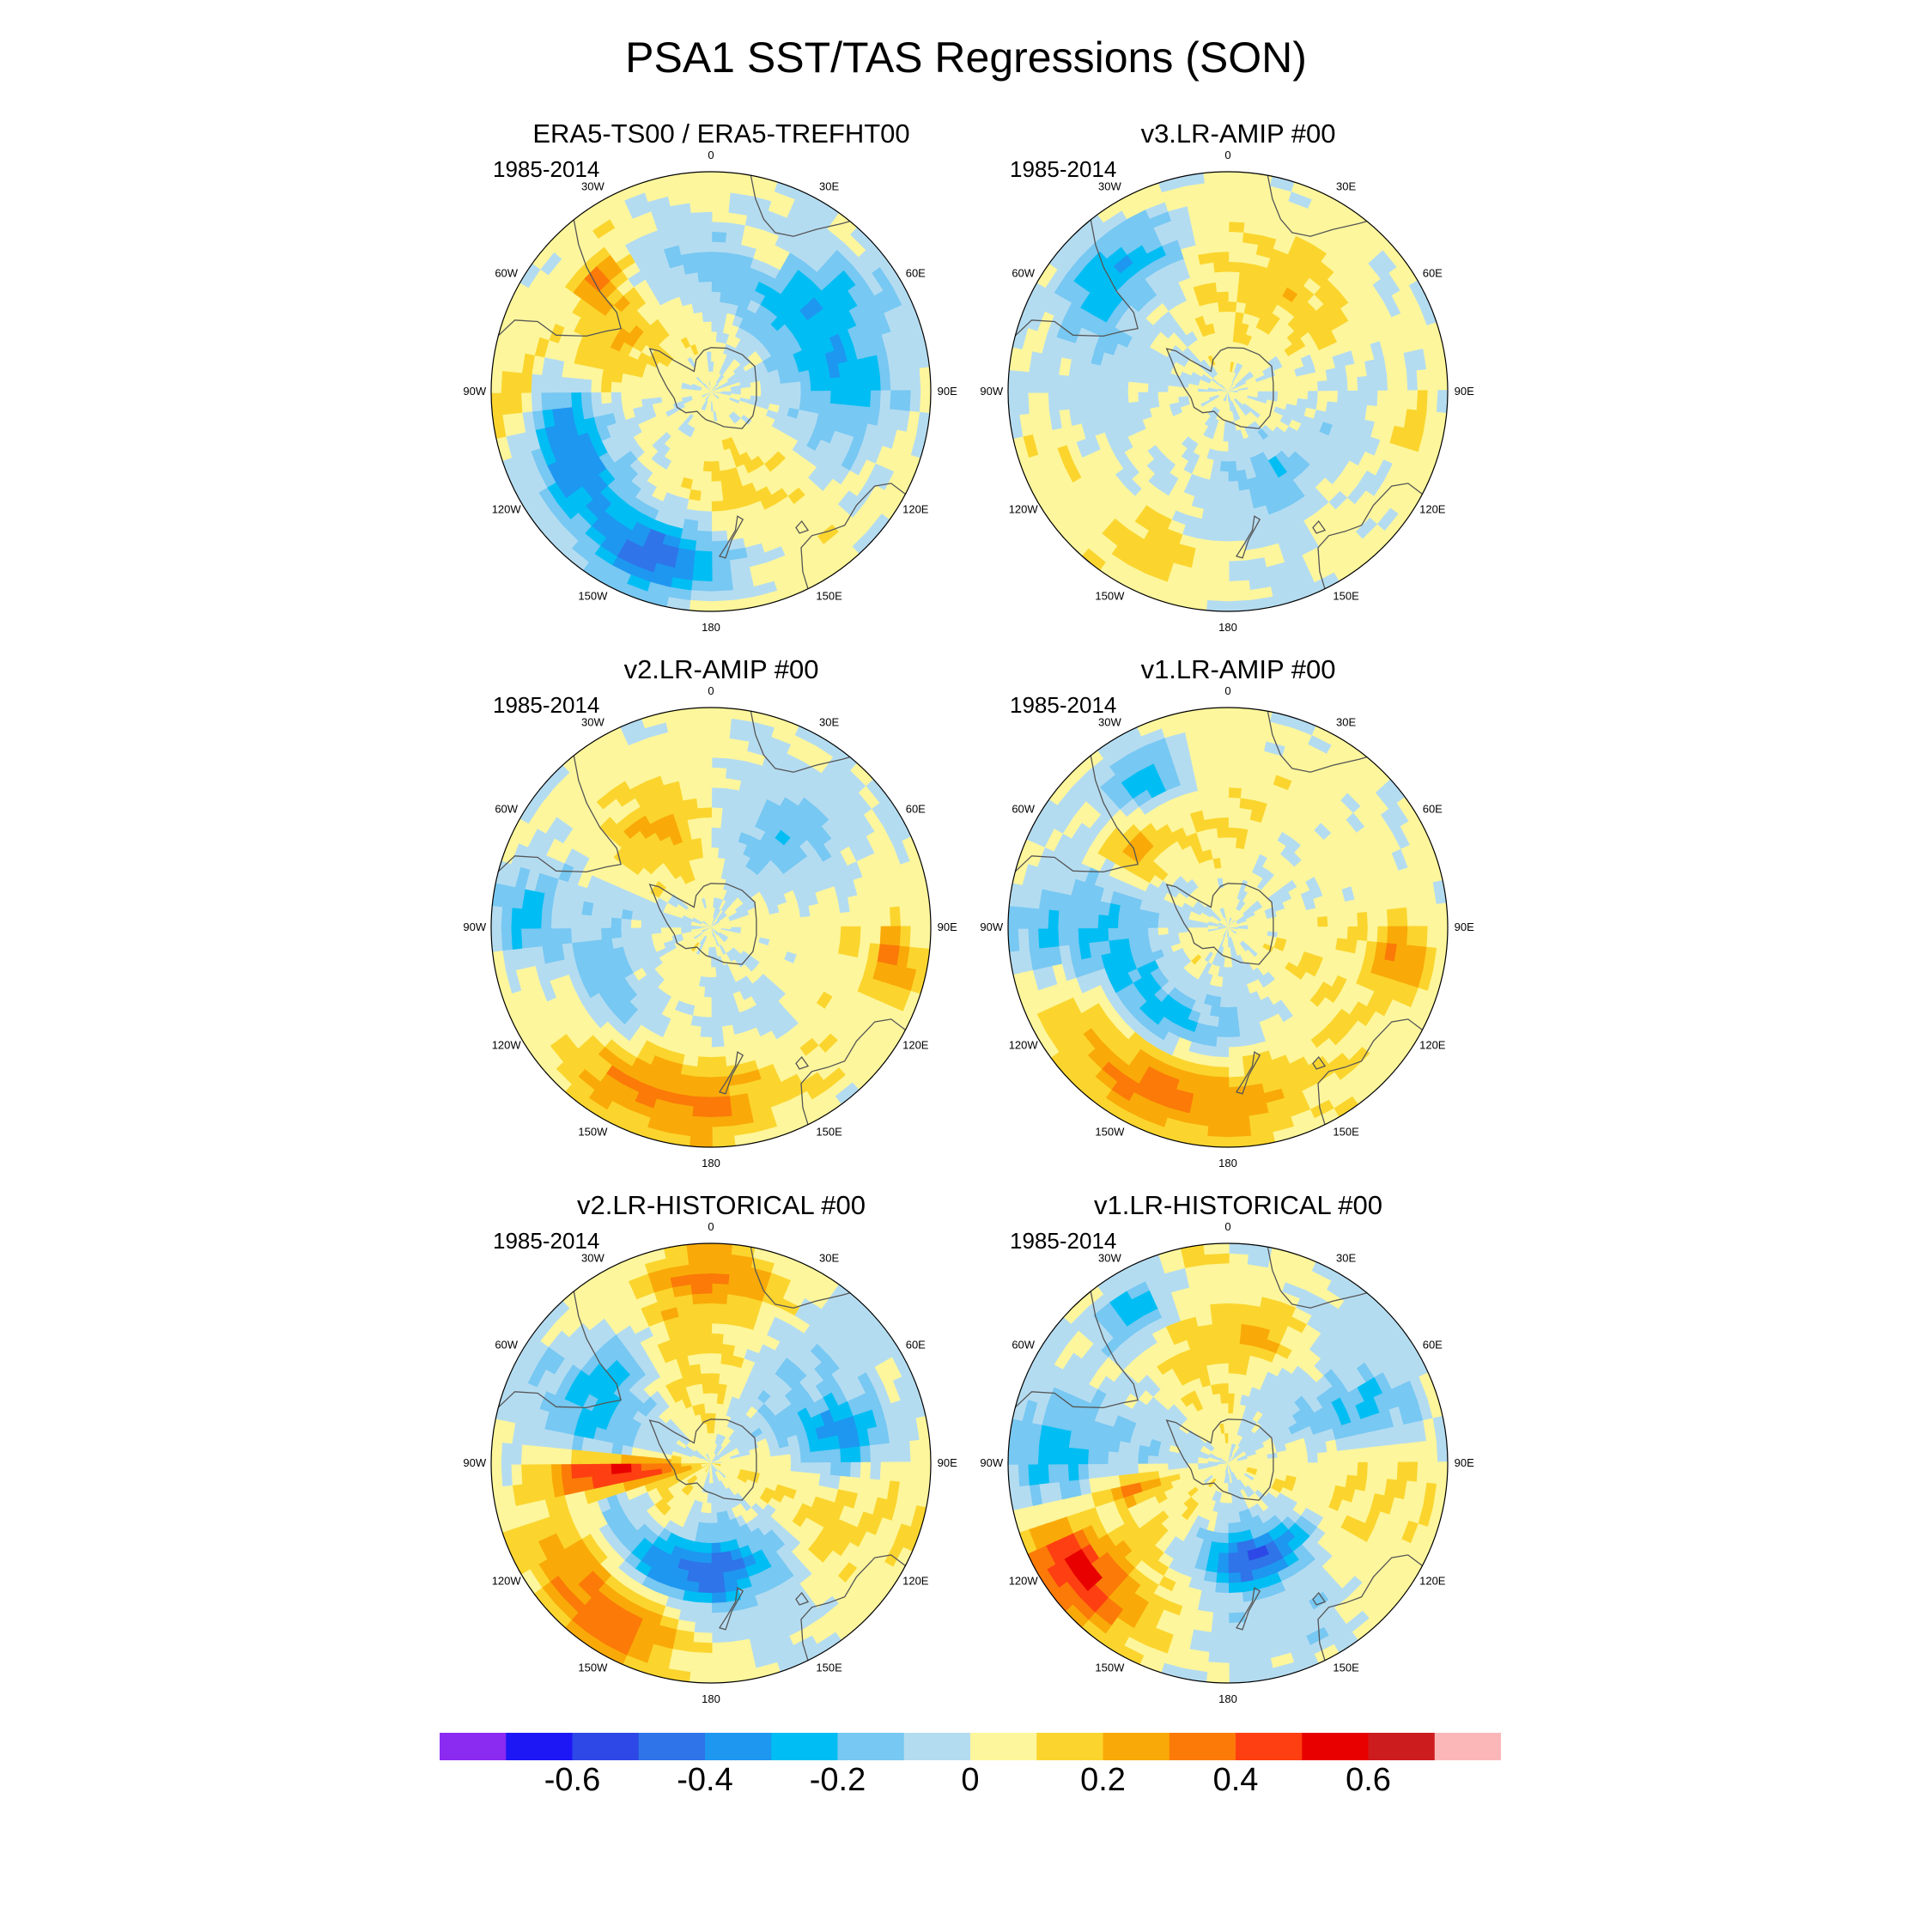 The width and height of the screenshot is (1932, 1932). What do you see at coordinates (700, 918) in the screenshot?
I see `coastlines` at bounding box center [700, 918].